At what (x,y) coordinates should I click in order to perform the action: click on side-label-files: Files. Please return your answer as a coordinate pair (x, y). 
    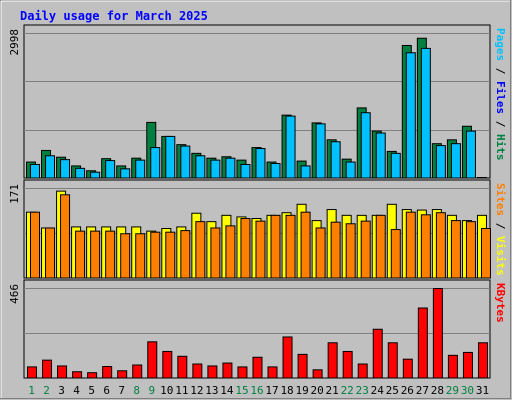
    Looking at the image, I should click on (500, 97).